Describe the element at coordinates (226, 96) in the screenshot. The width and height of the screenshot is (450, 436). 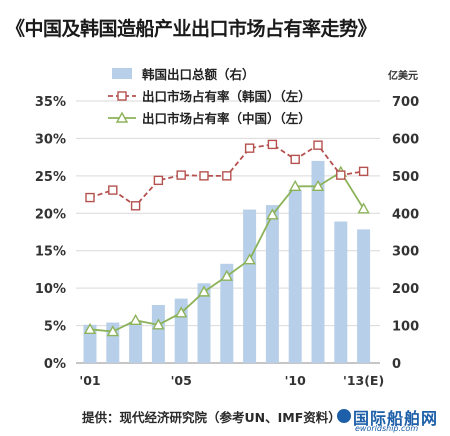
I see `legend-label: 出口市场占有率（韩国）（左）` at that location.